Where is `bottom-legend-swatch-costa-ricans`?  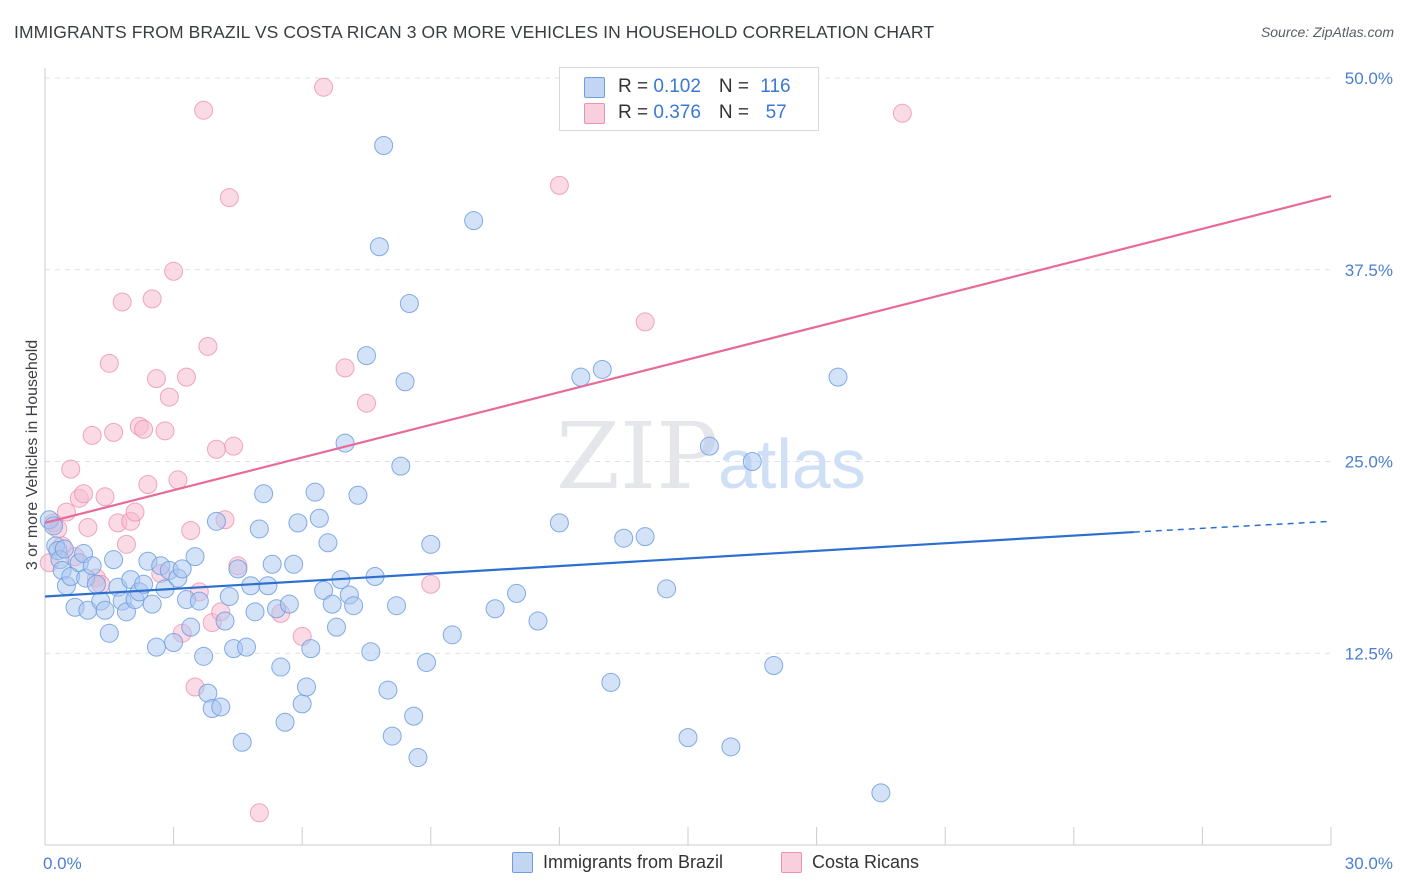 bottom-legend-swatch-costa-ricans is located at coordinates (791, 862).